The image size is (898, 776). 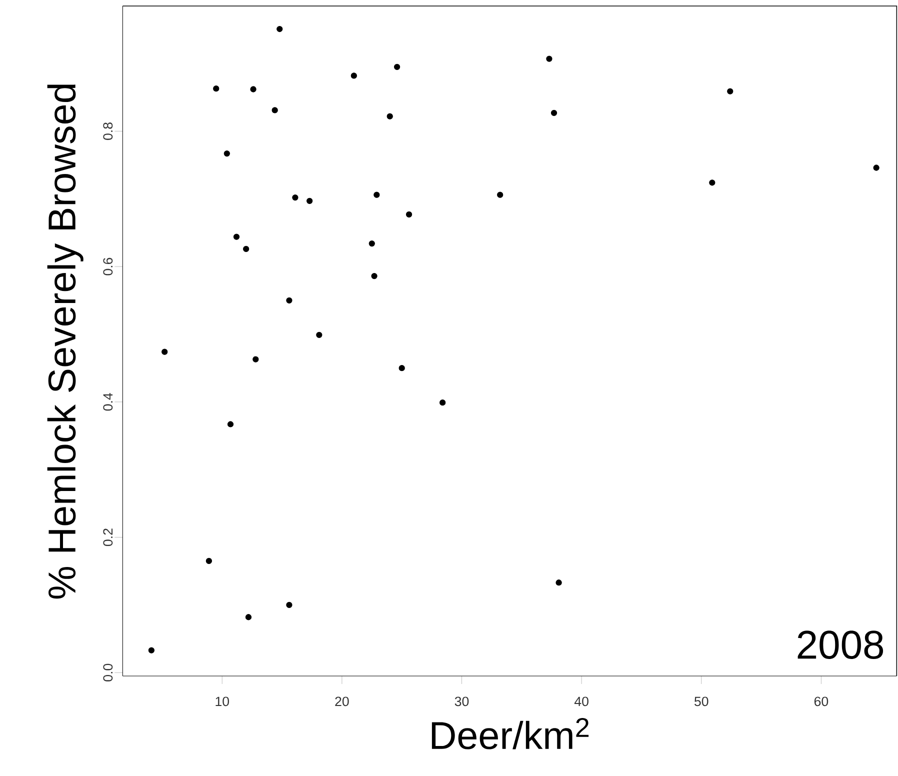 I want to click on y-tick-label: 0.2, so click(x=108, y=537).